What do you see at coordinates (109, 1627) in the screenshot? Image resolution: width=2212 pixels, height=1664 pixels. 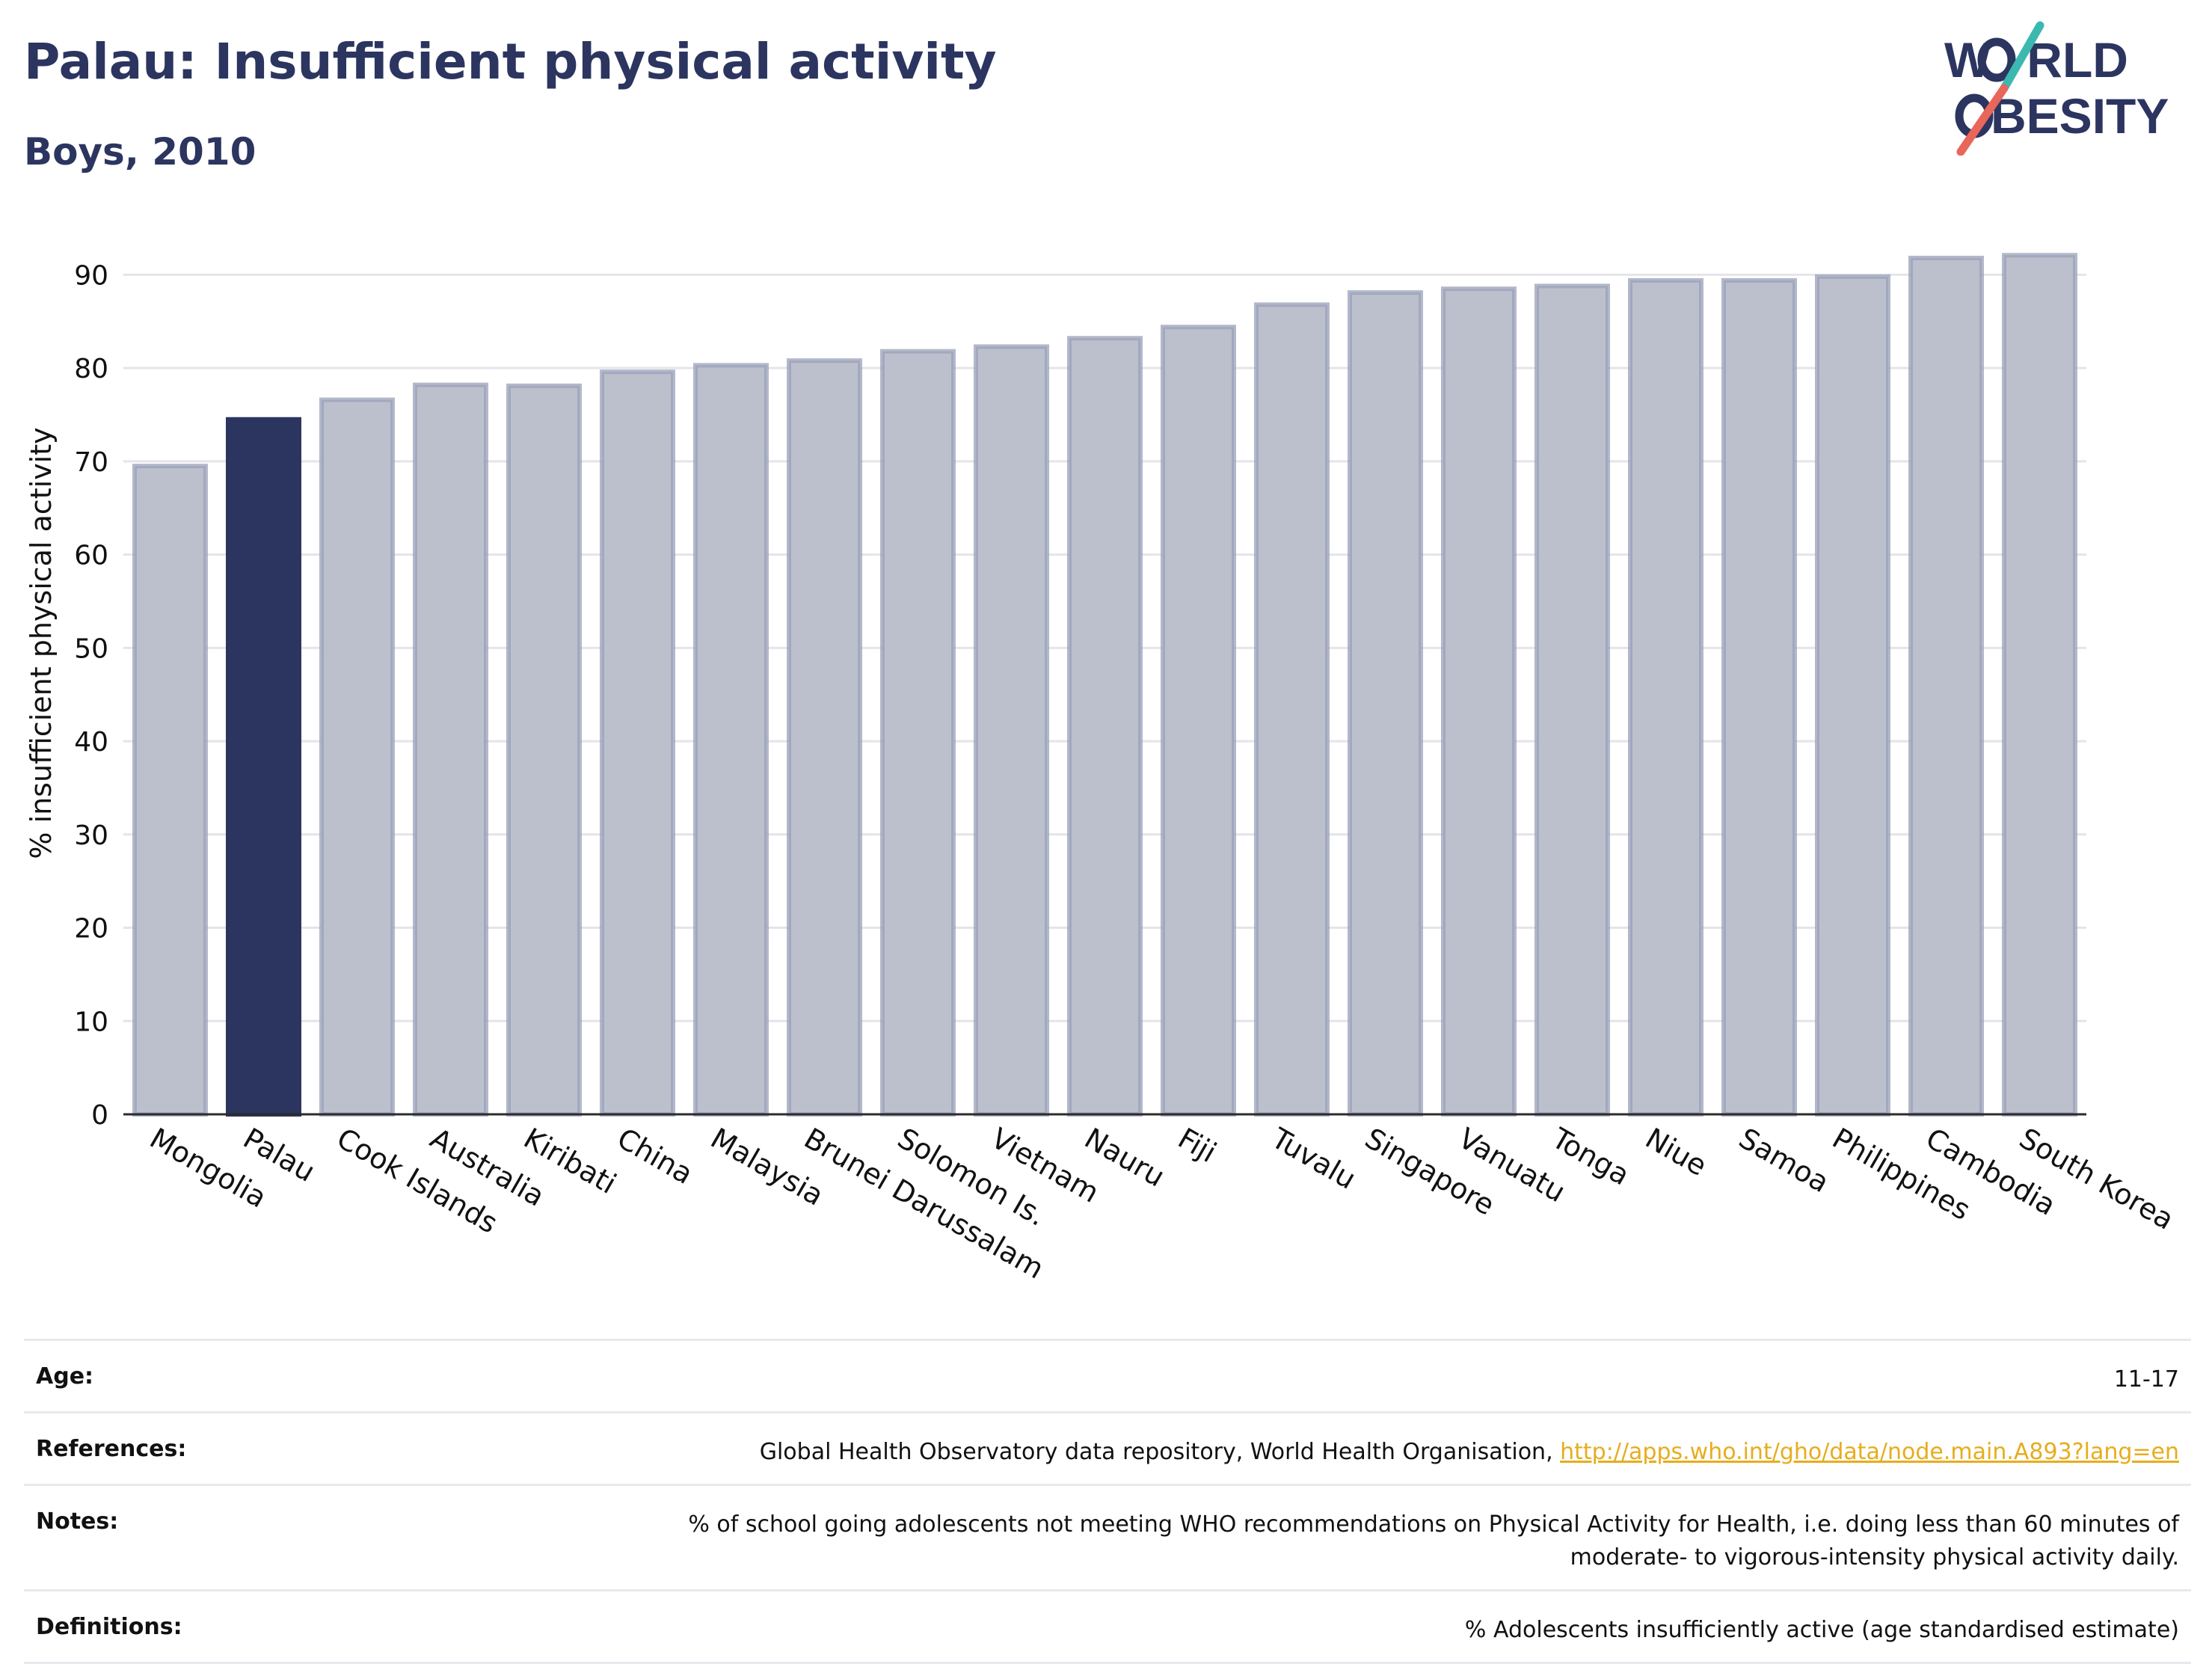 I see `definitions-label: Definitions:` at bounding box center [109, 1627].